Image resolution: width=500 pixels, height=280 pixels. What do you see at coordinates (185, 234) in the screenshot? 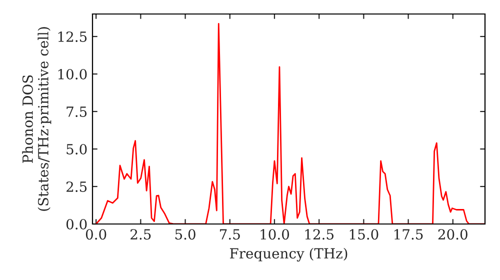
I see `x-tick-label: 5.0` at bounding box center [185, 234].